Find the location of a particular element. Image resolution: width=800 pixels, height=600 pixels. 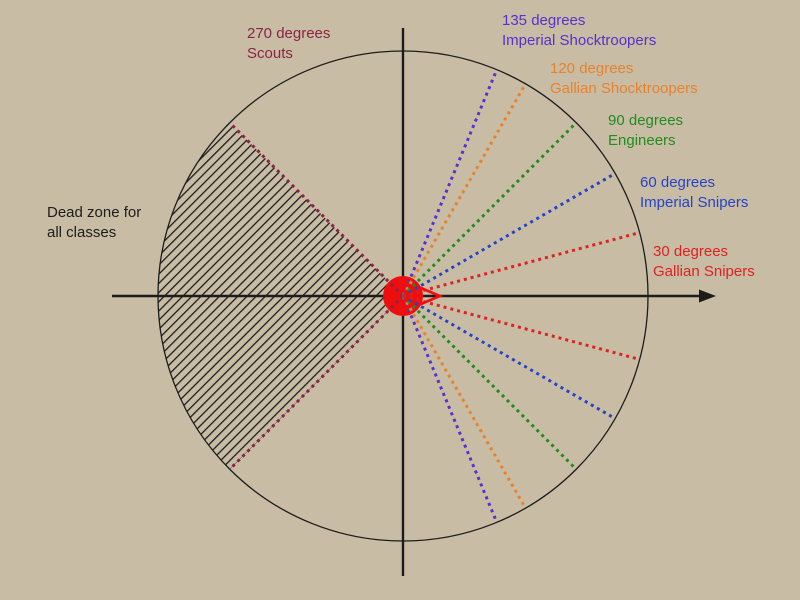

label-engineers-class: Engineers is located at coordinates (642, 140).